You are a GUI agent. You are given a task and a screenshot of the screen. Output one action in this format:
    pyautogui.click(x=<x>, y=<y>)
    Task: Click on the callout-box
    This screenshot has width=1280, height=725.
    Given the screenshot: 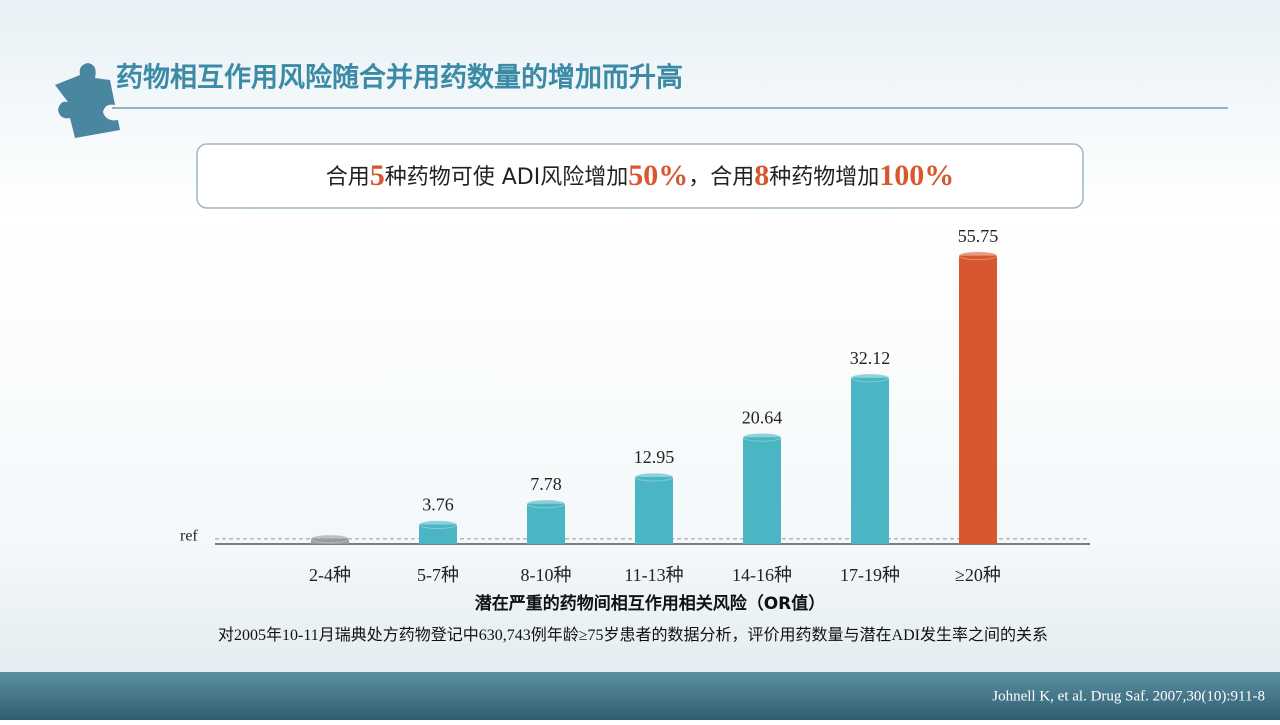 What is the action you would take?
    pyautogui.click(x=640, y=176)
    